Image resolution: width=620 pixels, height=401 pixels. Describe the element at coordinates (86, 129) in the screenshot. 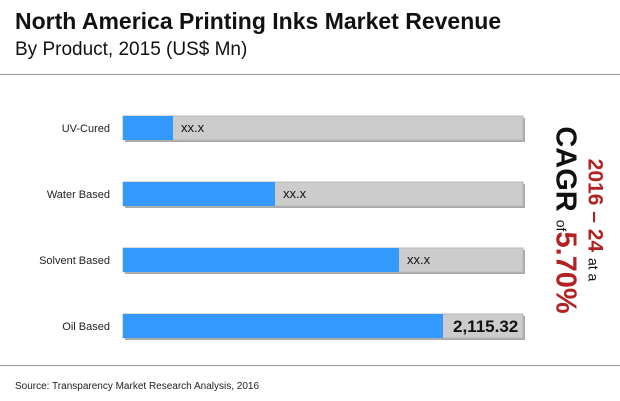

I see `category-label: UV-Cured` at that location.